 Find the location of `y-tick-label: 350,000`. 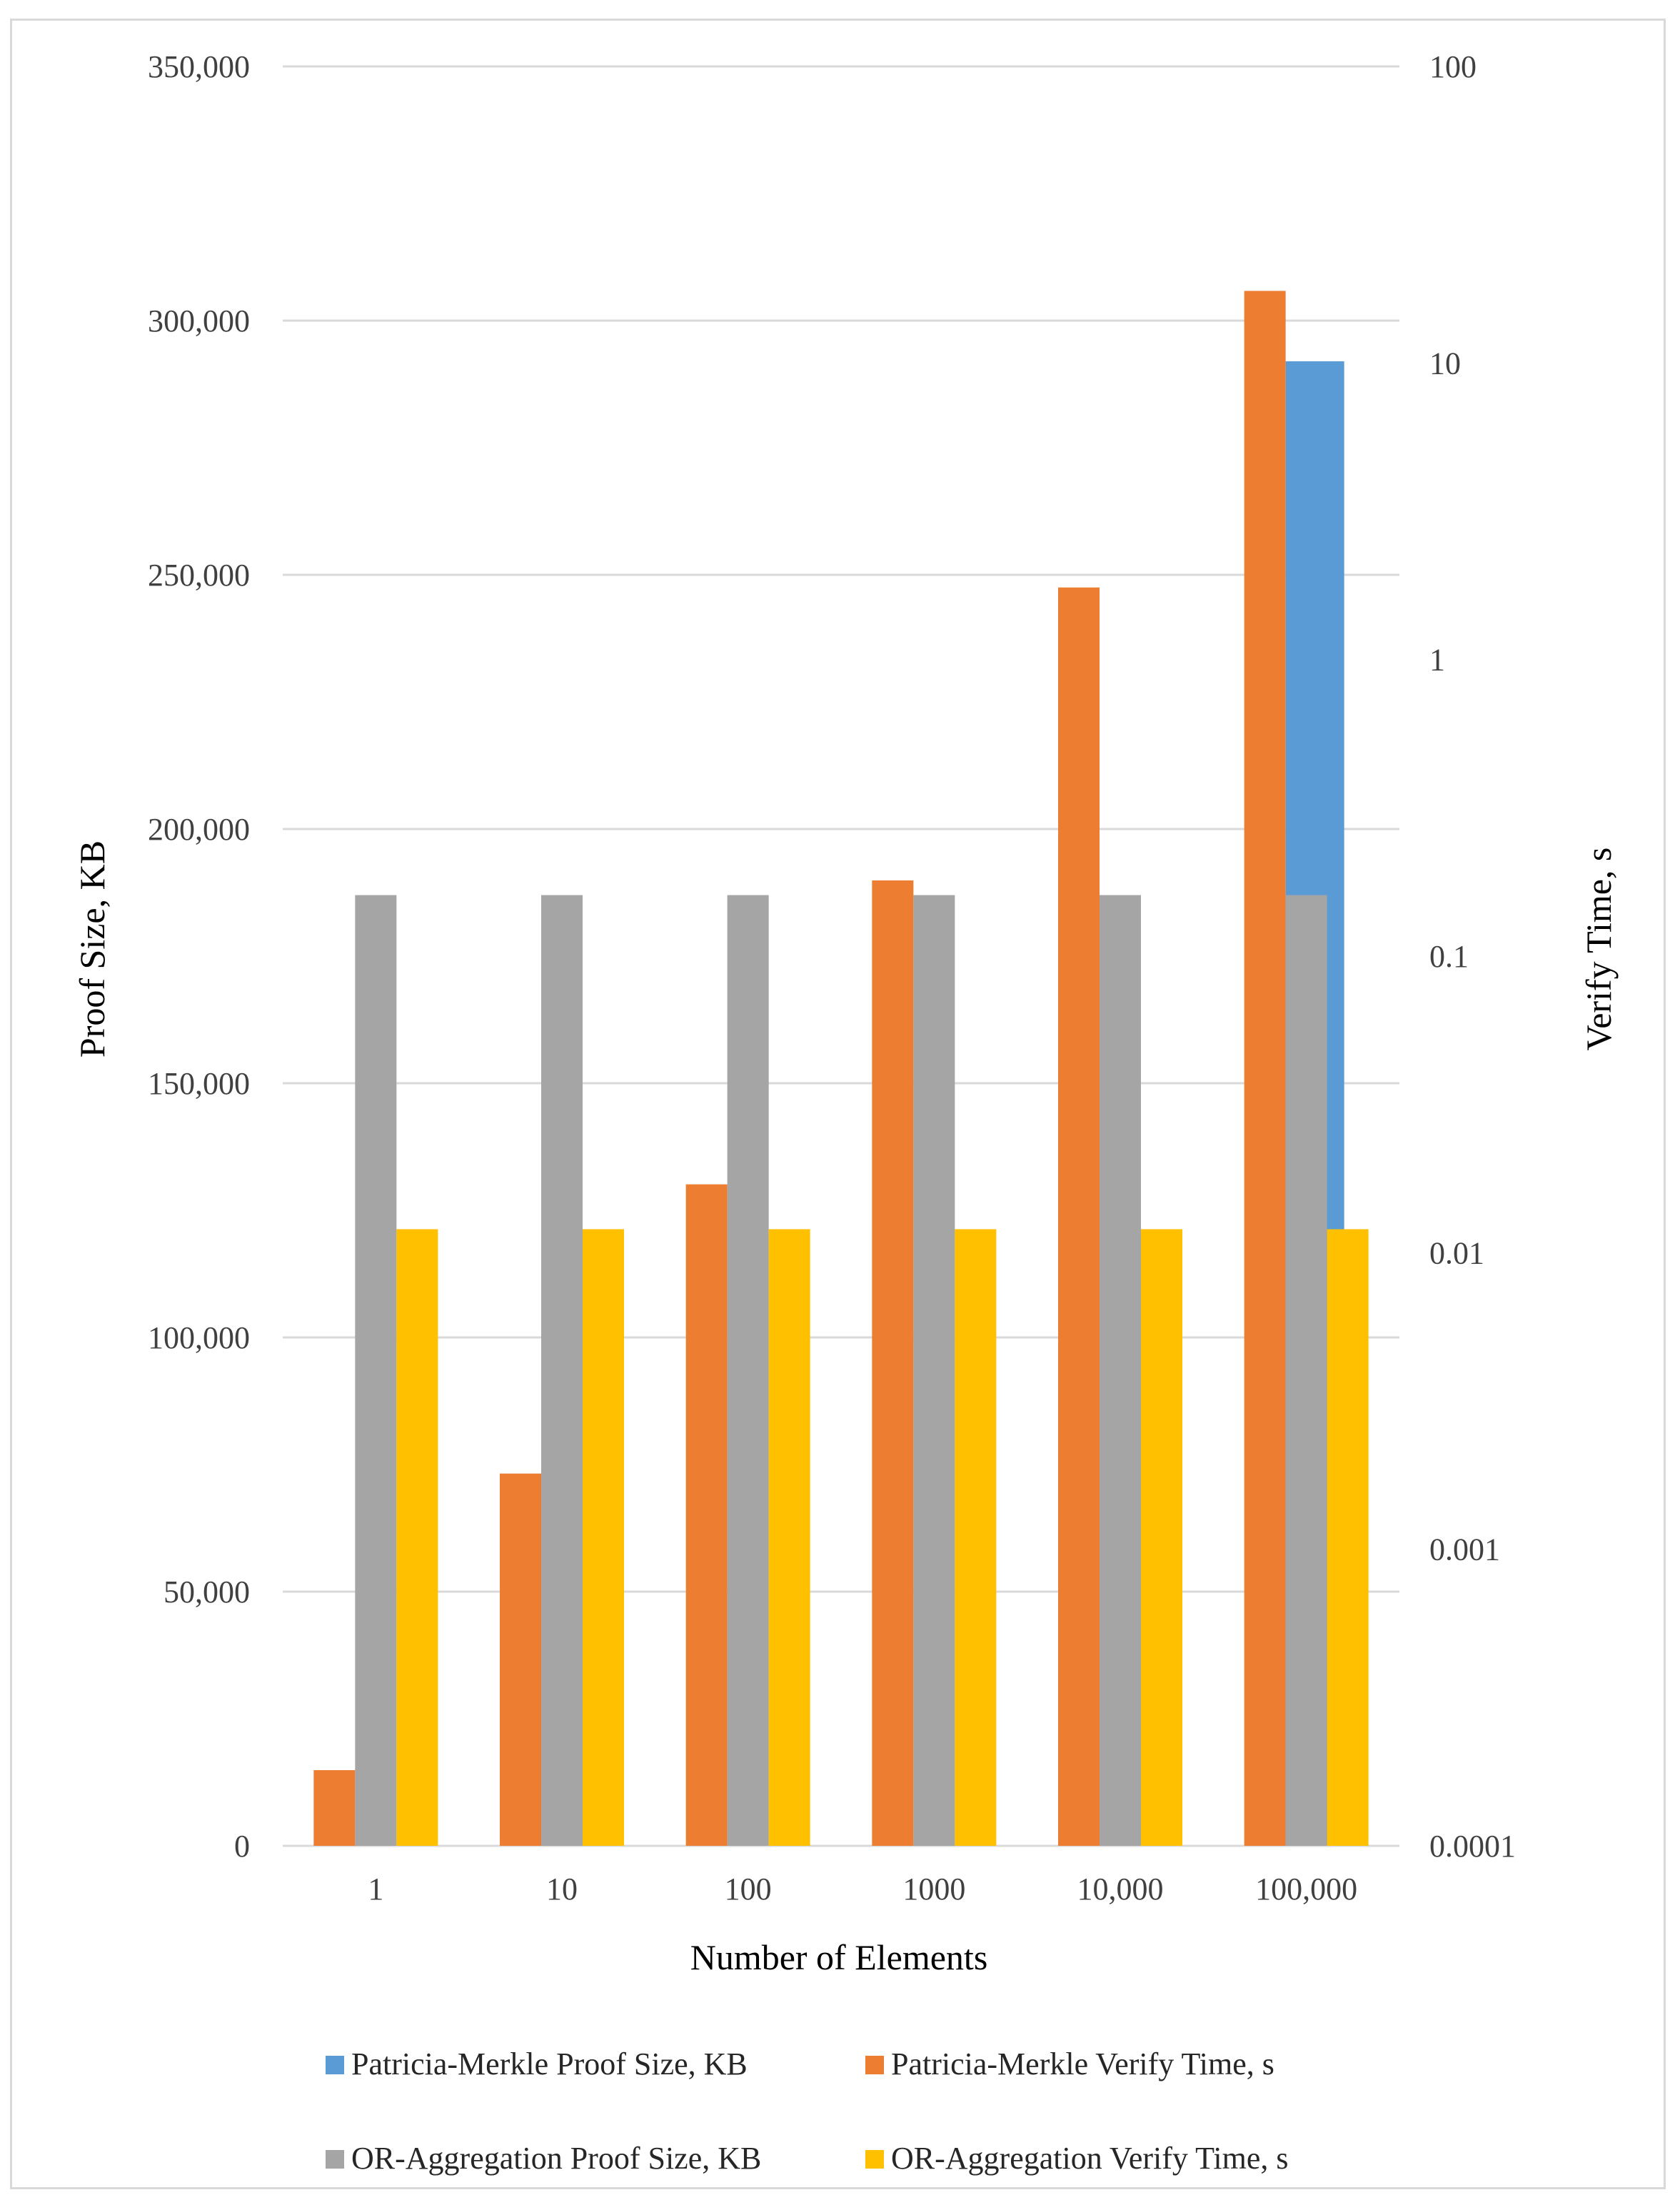

y-tick-label: 350,000 is located at coordinates (199, 66).